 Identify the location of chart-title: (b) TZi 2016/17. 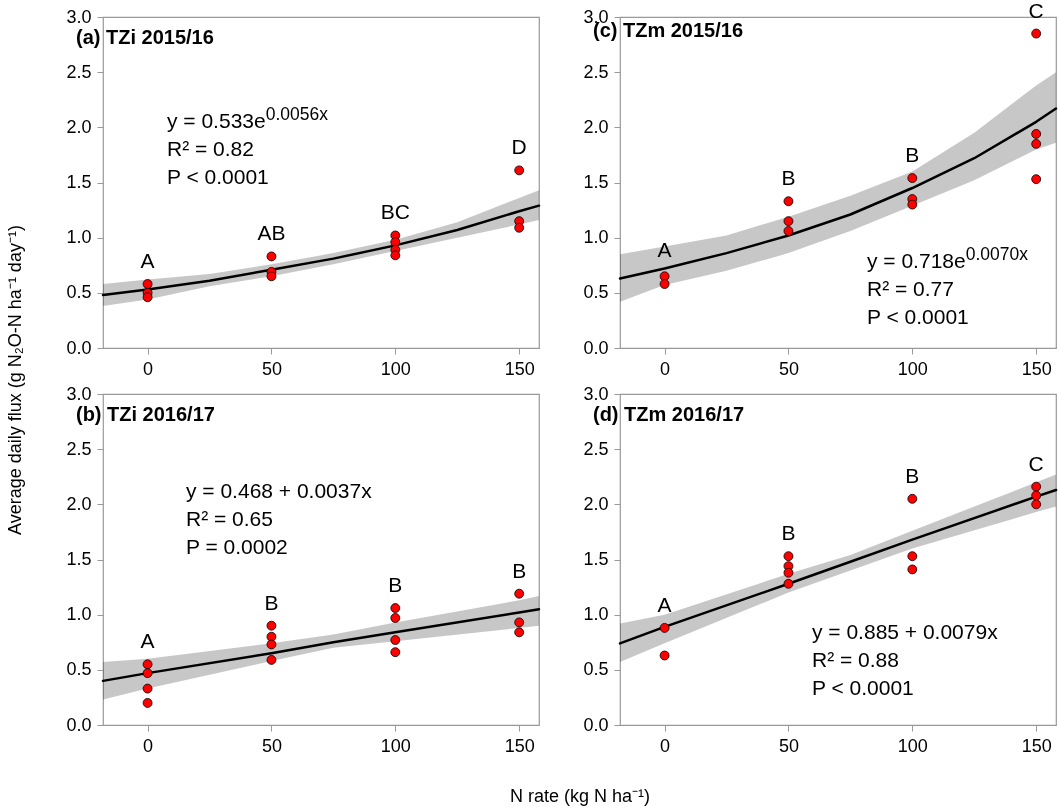
(145, 414).